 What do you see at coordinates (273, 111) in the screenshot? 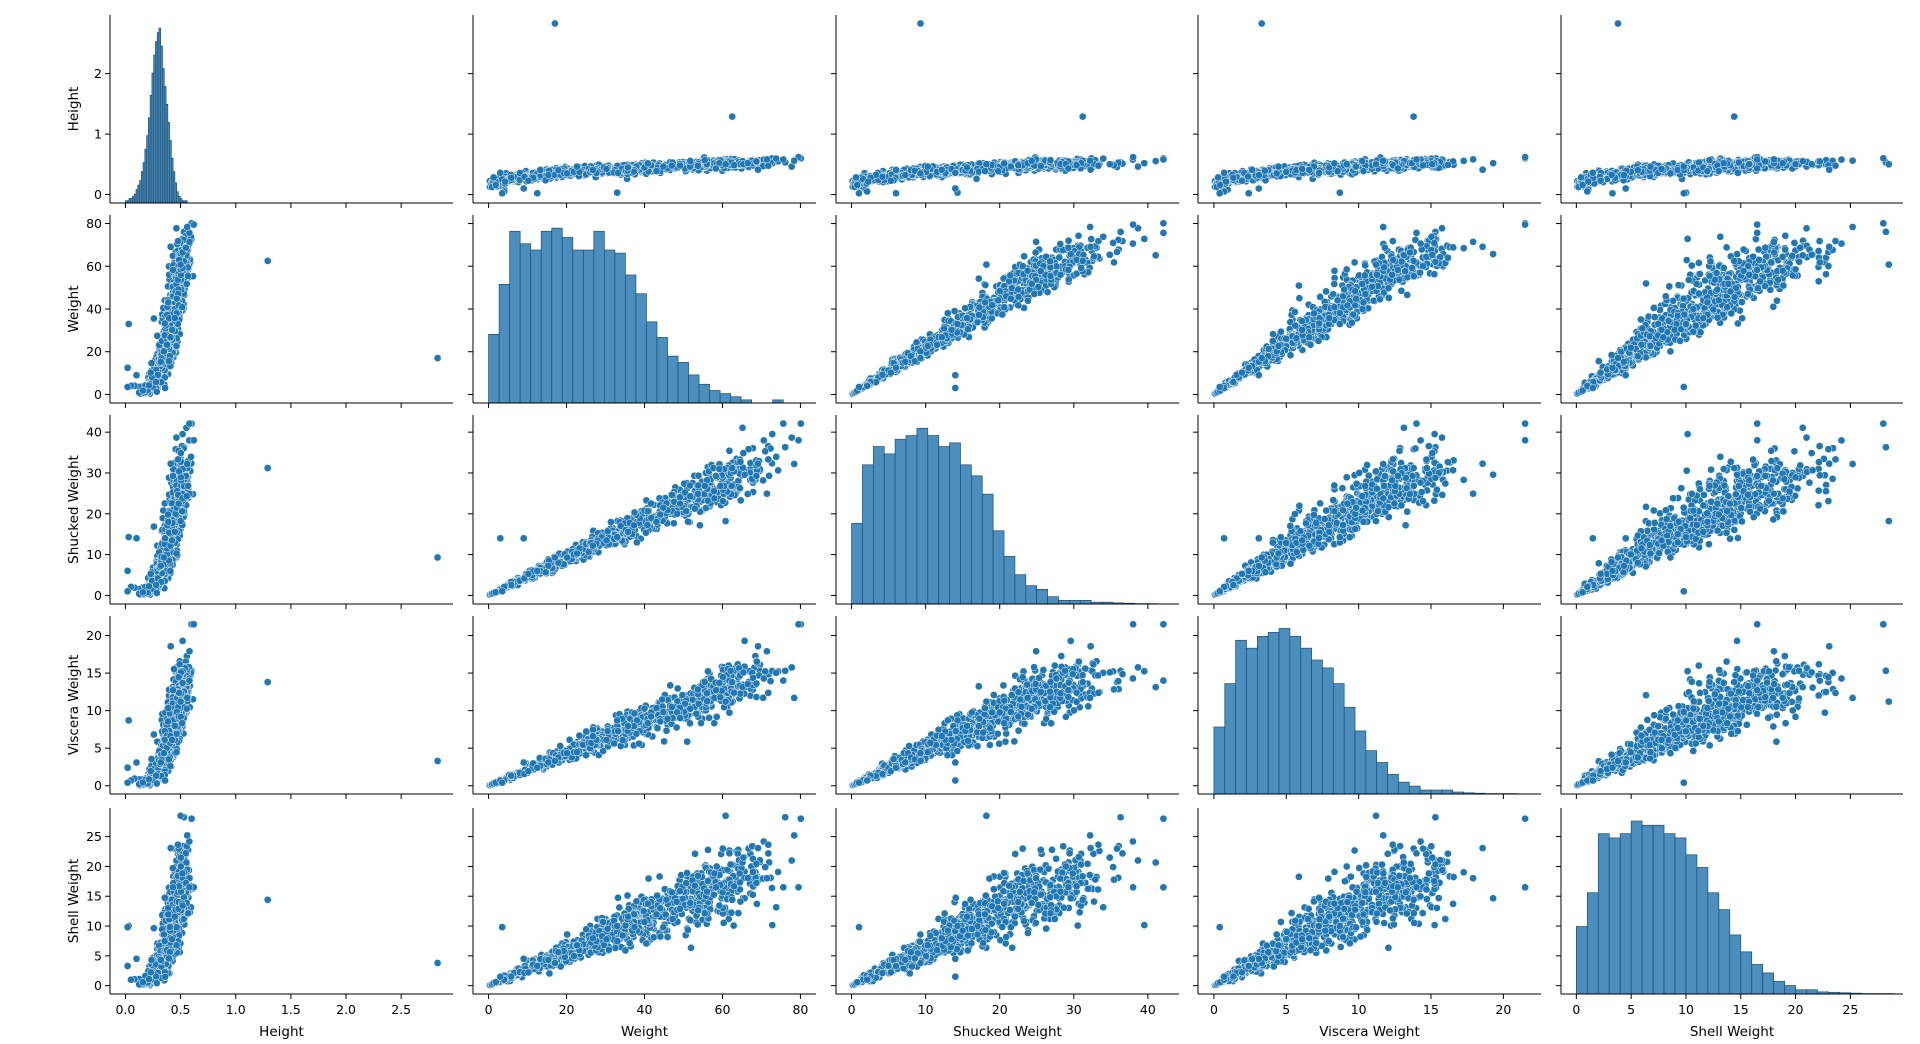
I see `panel-height-vs-height: 012` at bounding box center [273, 111].